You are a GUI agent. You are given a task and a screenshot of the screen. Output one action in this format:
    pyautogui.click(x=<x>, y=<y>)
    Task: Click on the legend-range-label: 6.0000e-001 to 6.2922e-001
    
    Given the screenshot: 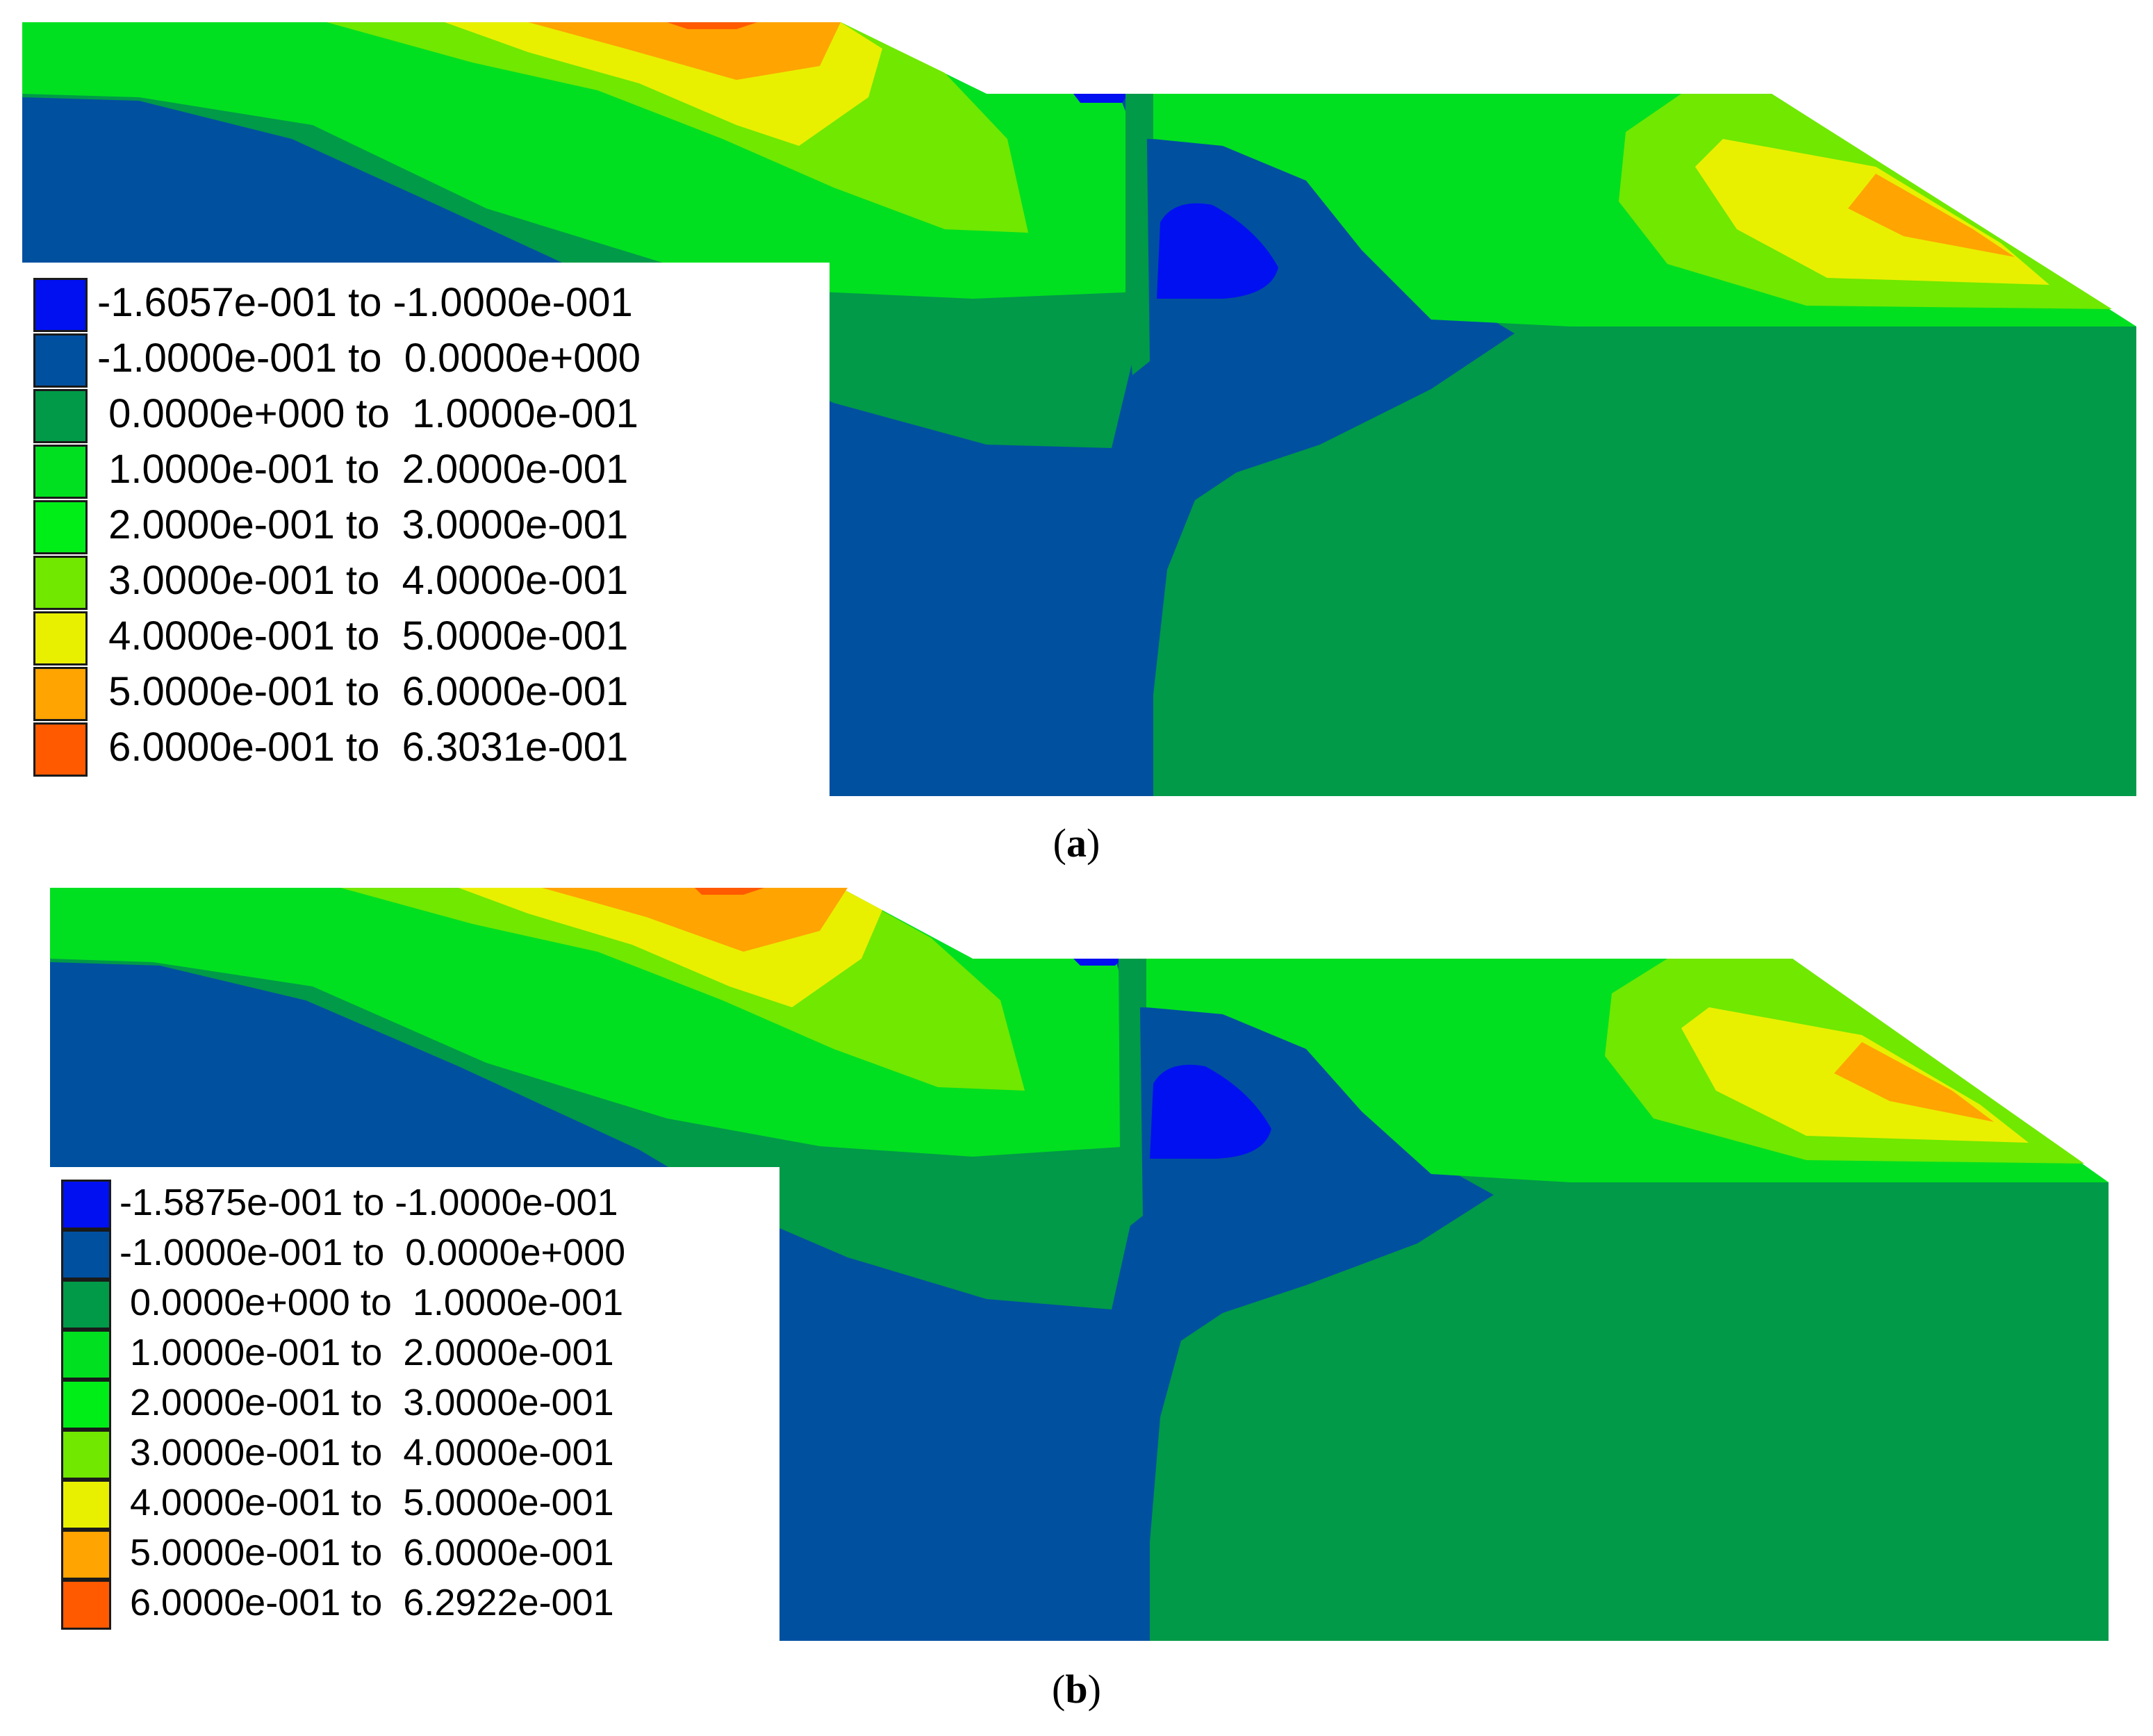 What is the action you would take?
    pyautogui.click(x=366, y=1602)
    